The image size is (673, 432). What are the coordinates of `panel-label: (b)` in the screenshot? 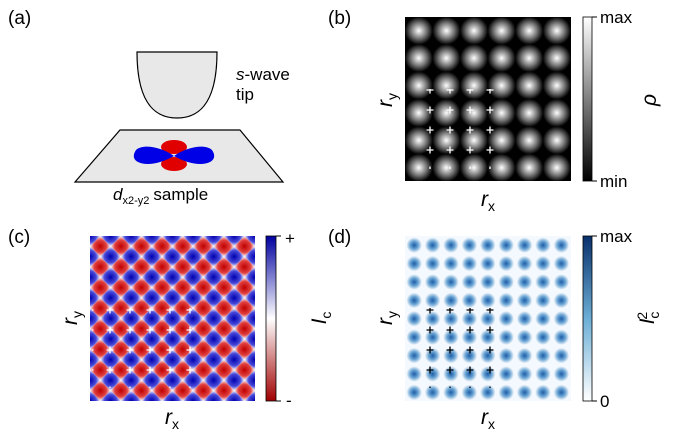 It's located at (339, 18).